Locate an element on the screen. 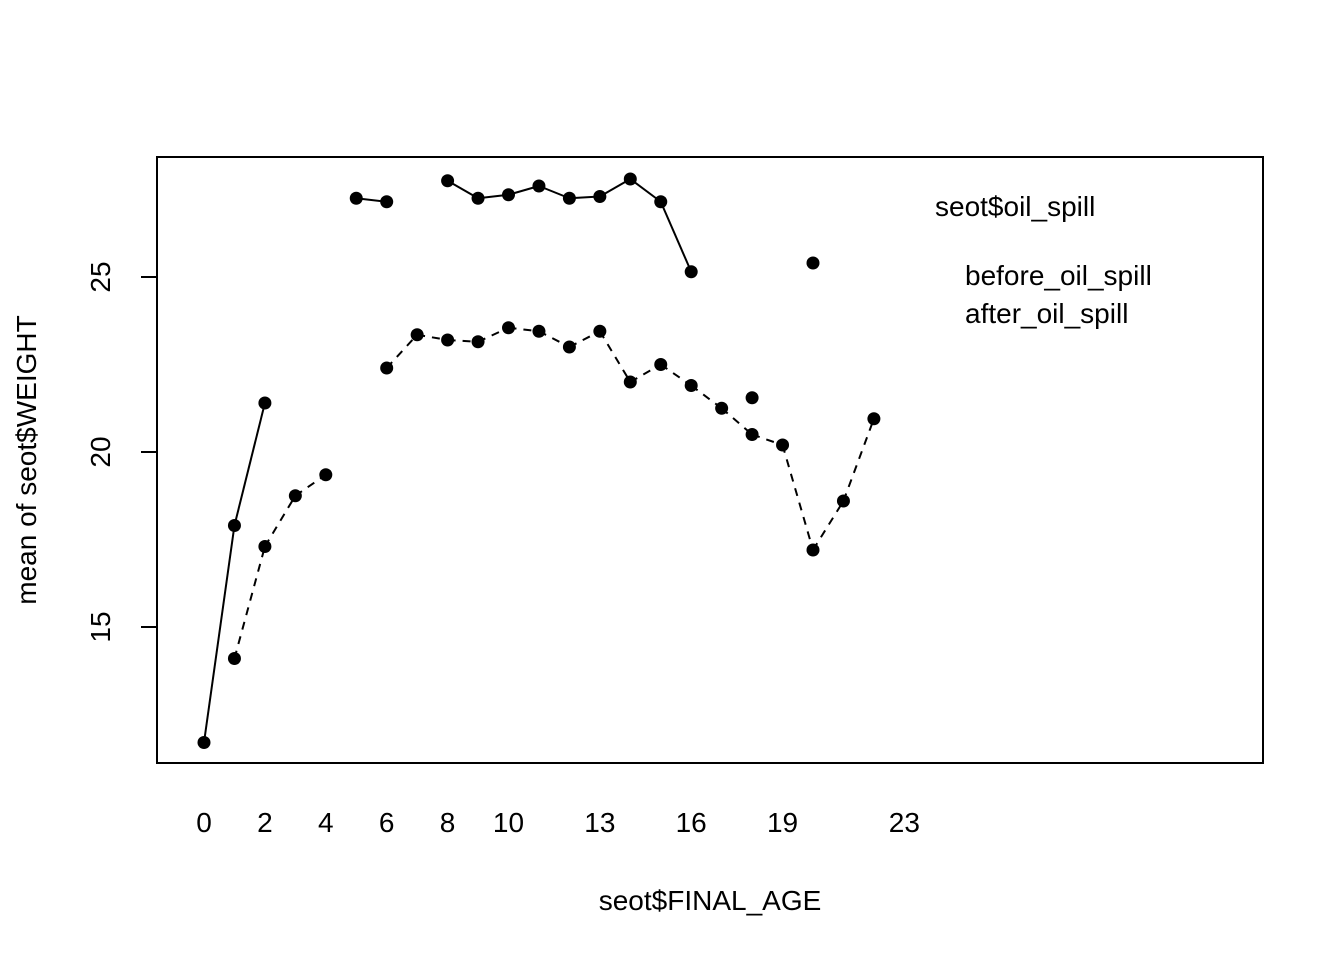 Image resolution: width=1344 pixels, height=960 pixels. y-axis-title: mean of seot$WEIGHT is located at coordinates (26, 459).